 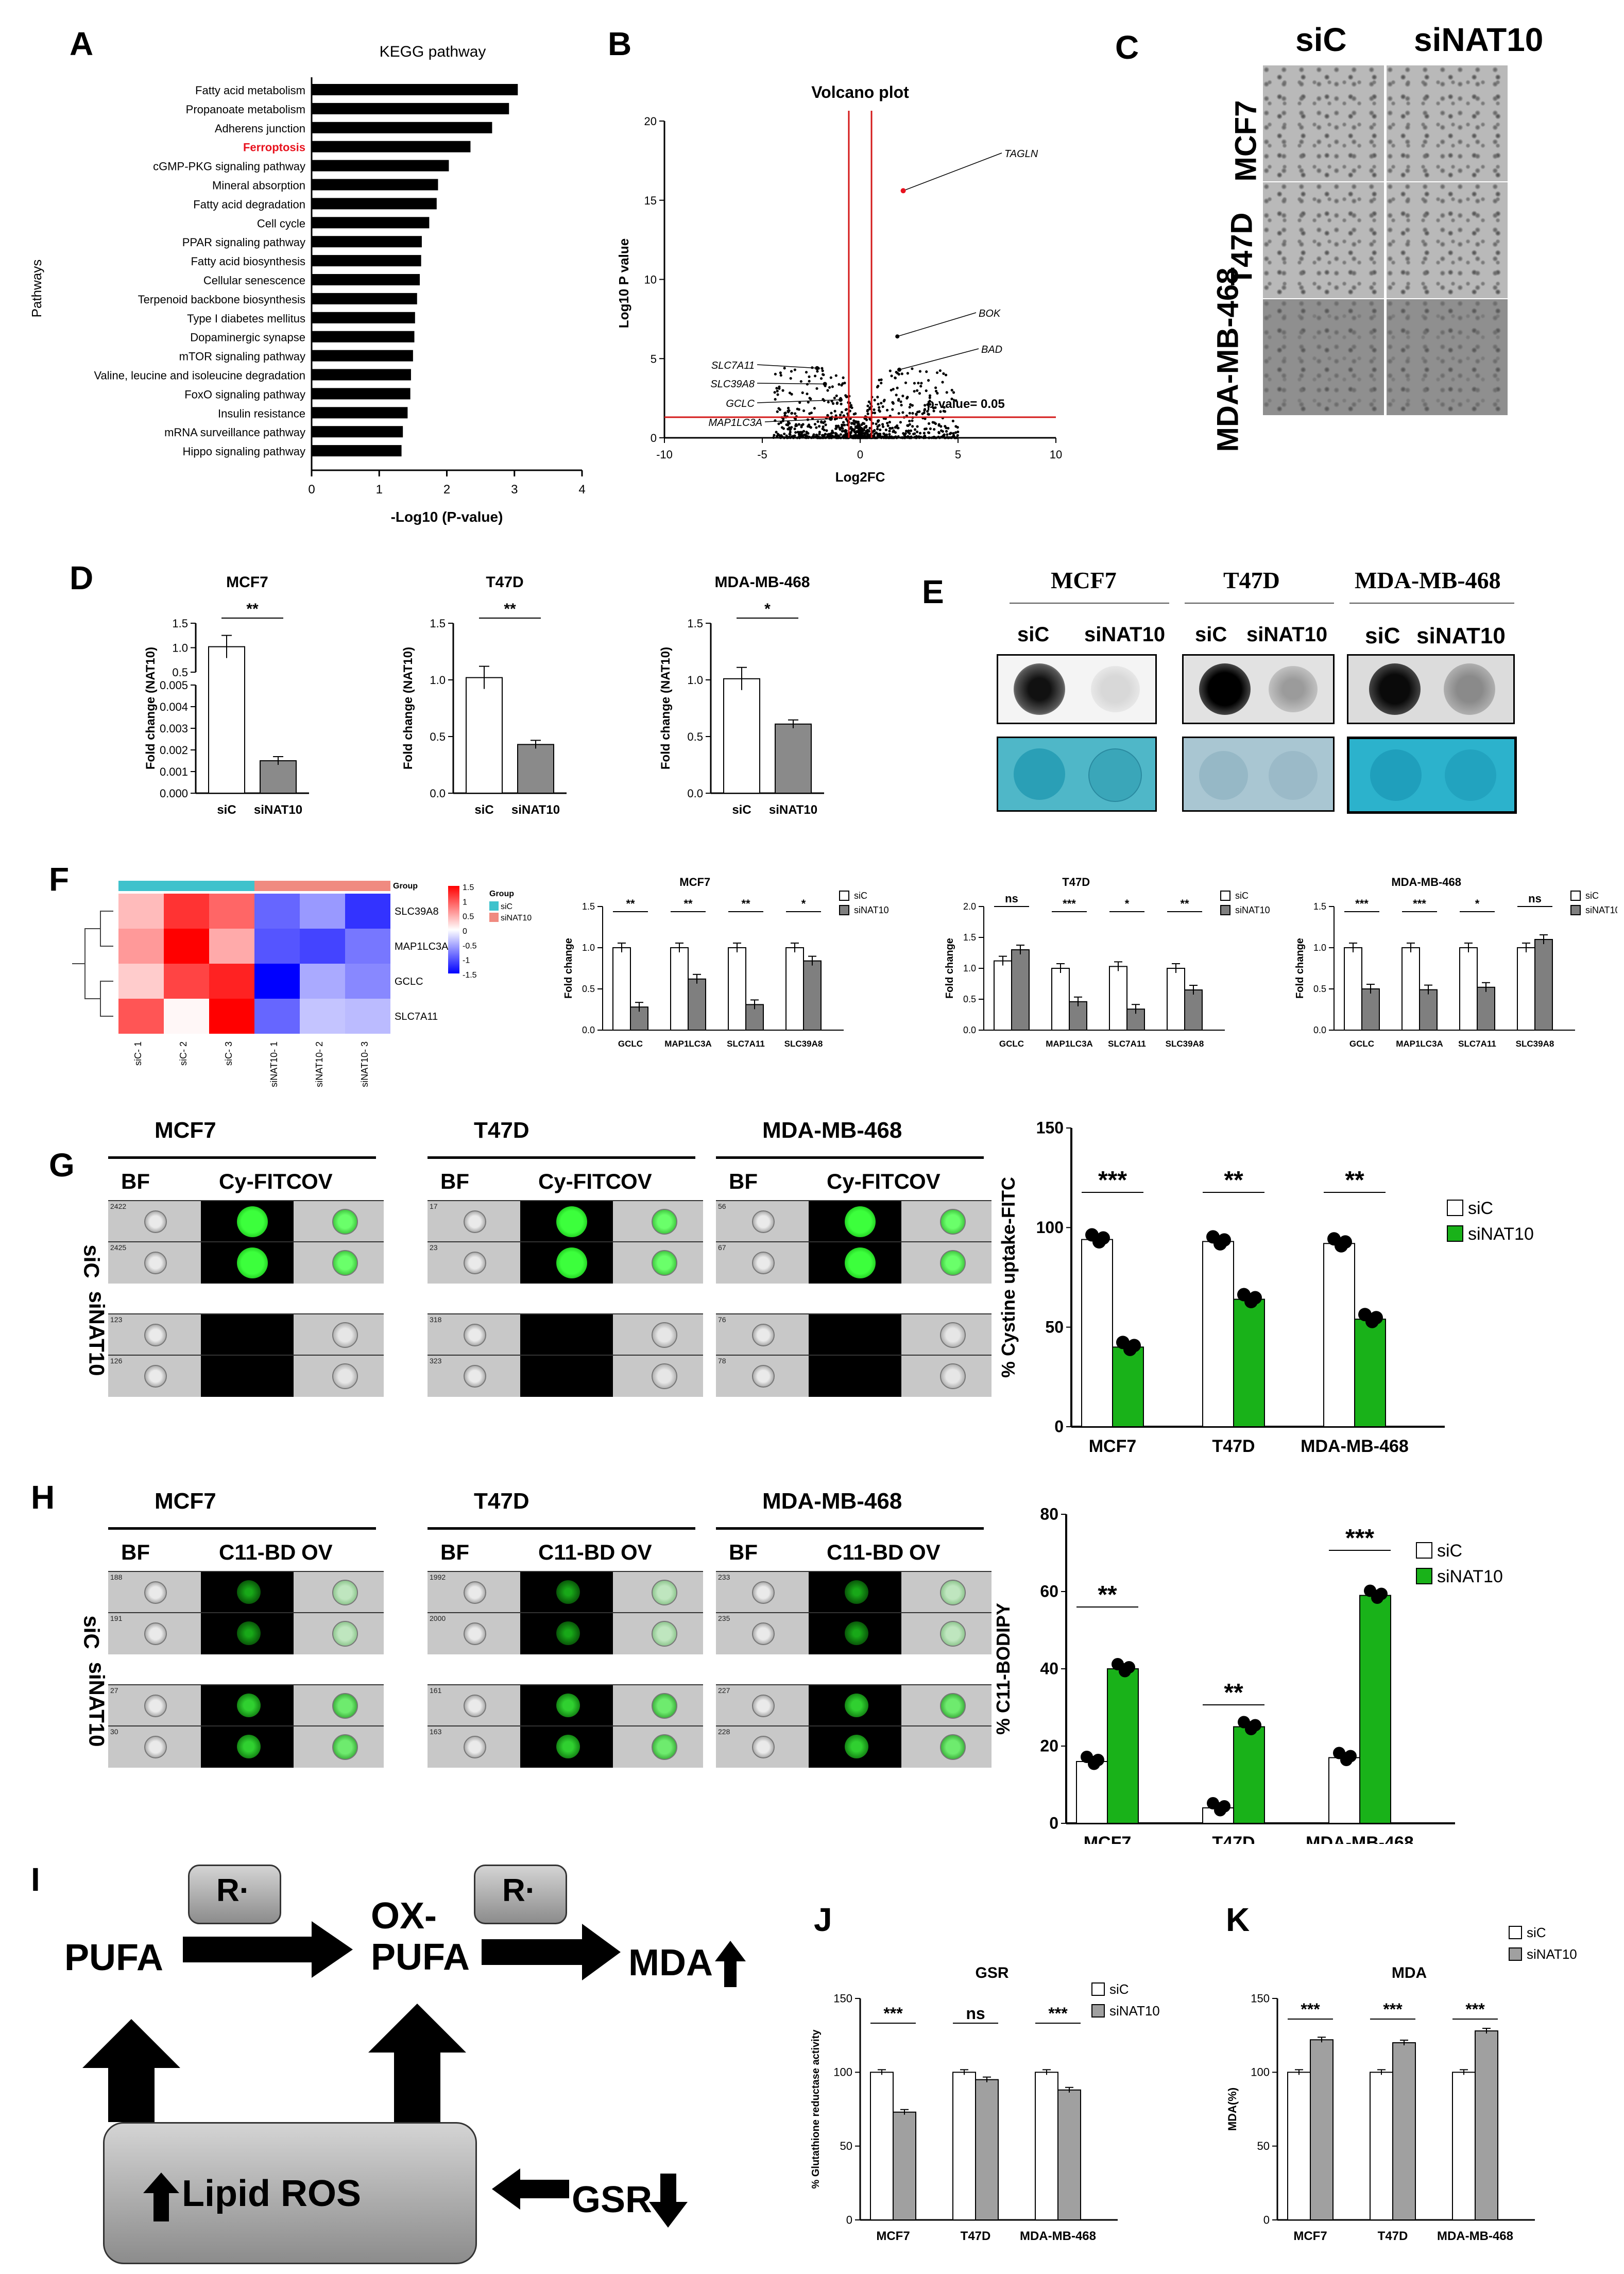 What do you see at coordinates (183, 1053) in the screenshot?
I see `f-sample-label: siC- 2` at bounding box center [183, 1053].